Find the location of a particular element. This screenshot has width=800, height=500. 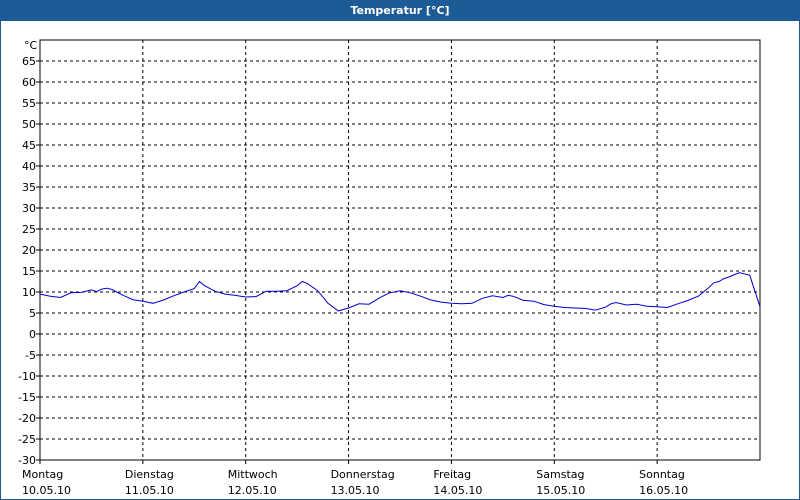

y-tick-label-16: -15 is located at coordinates (27, 397).